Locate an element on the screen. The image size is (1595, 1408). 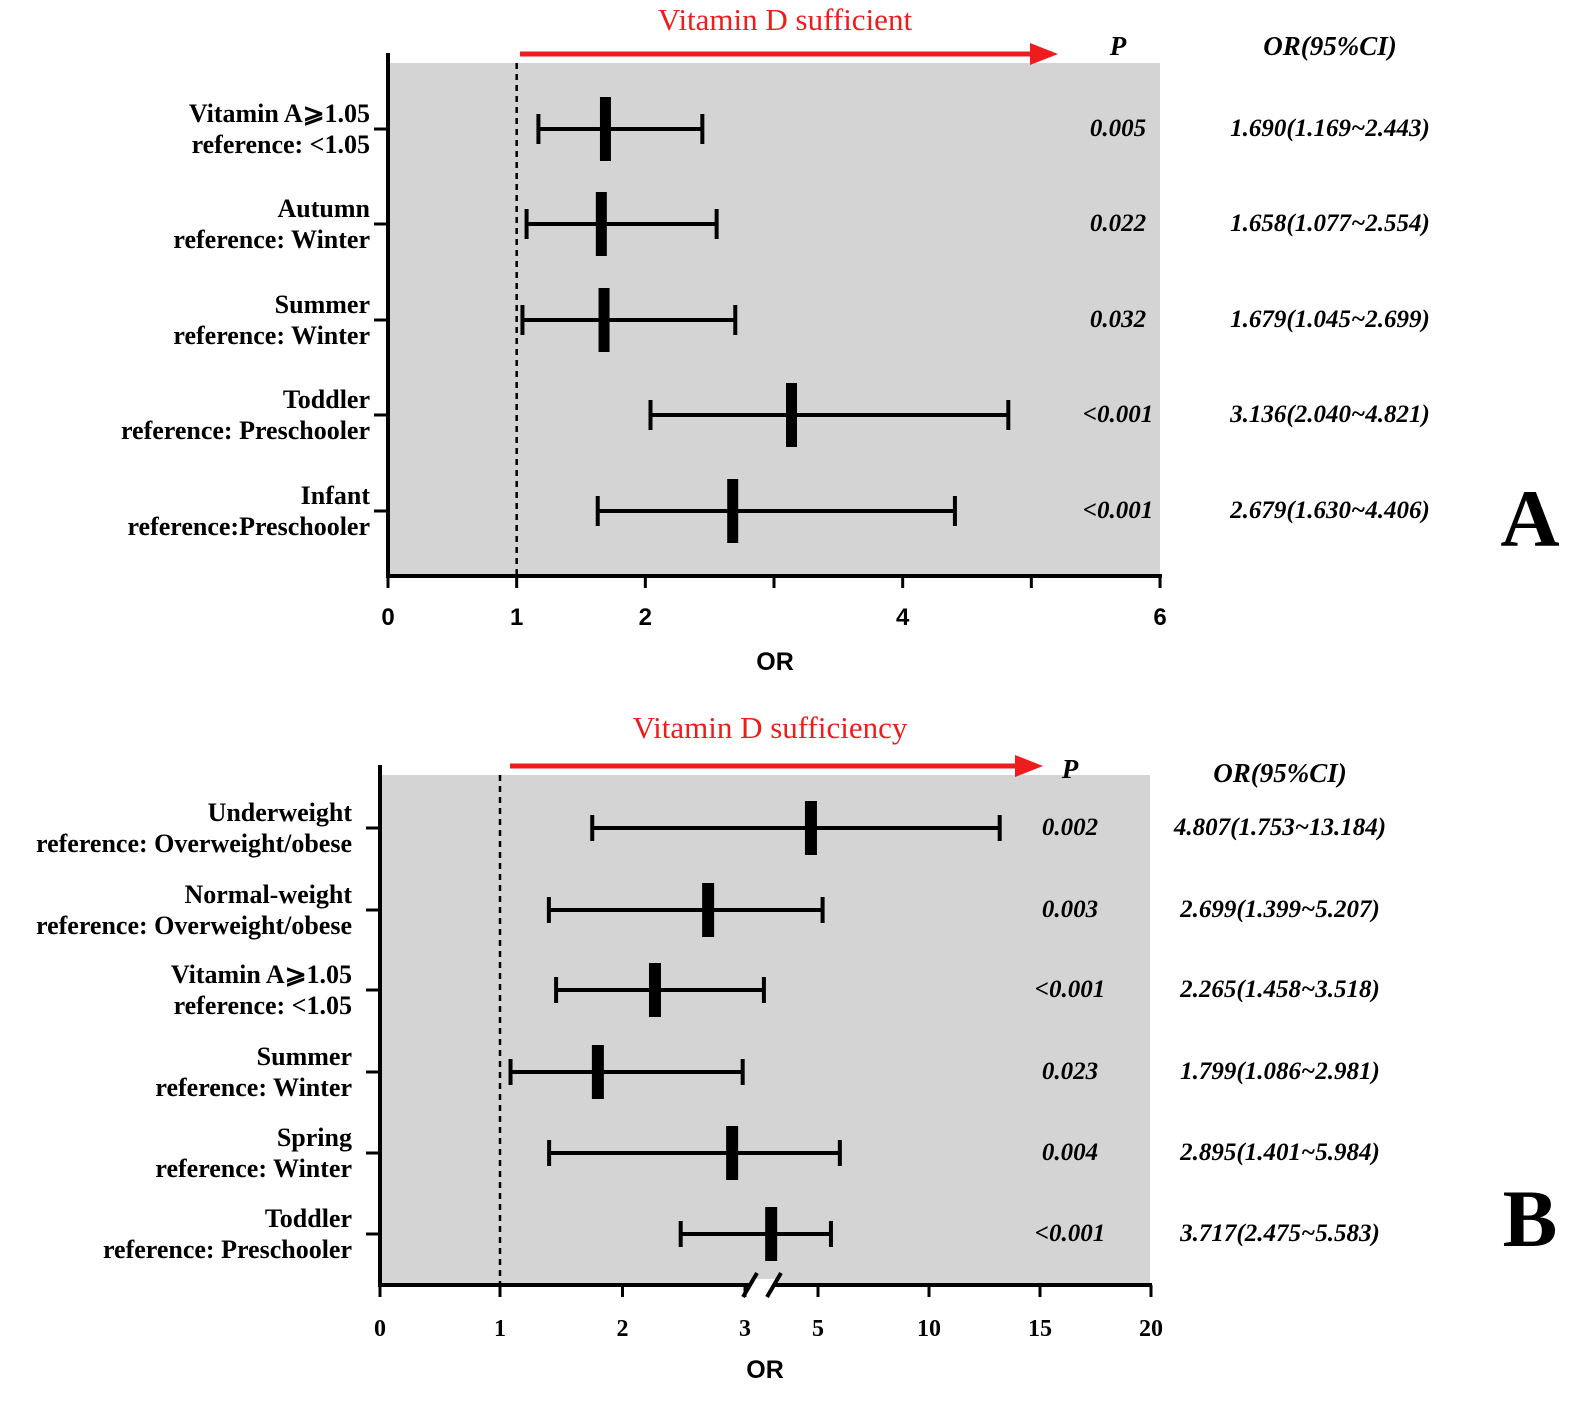
or-ci-value: 2.895(1.401~5.984) is located at coordinates (1279, 1152).